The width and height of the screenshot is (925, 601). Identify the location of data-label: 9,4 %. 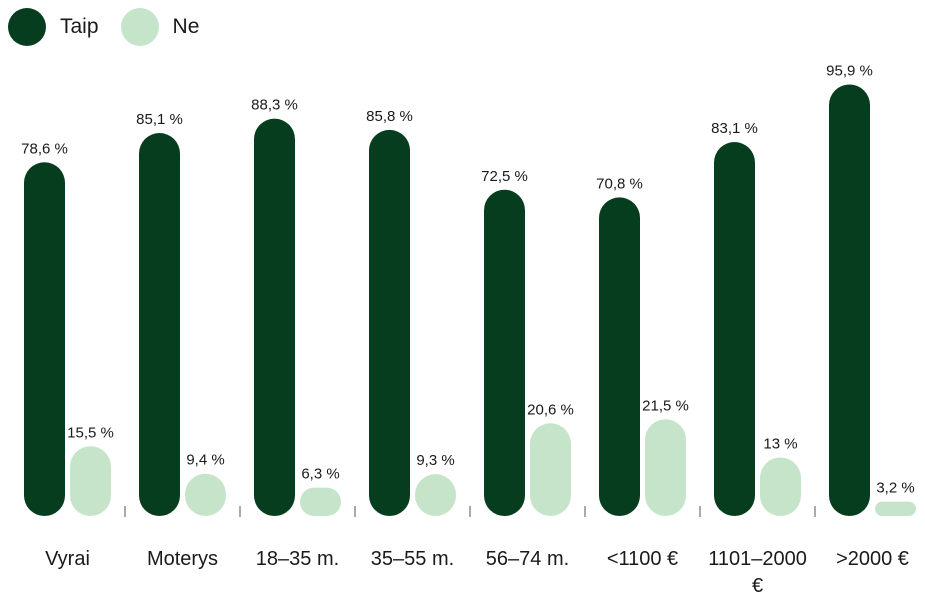
(205, 460).